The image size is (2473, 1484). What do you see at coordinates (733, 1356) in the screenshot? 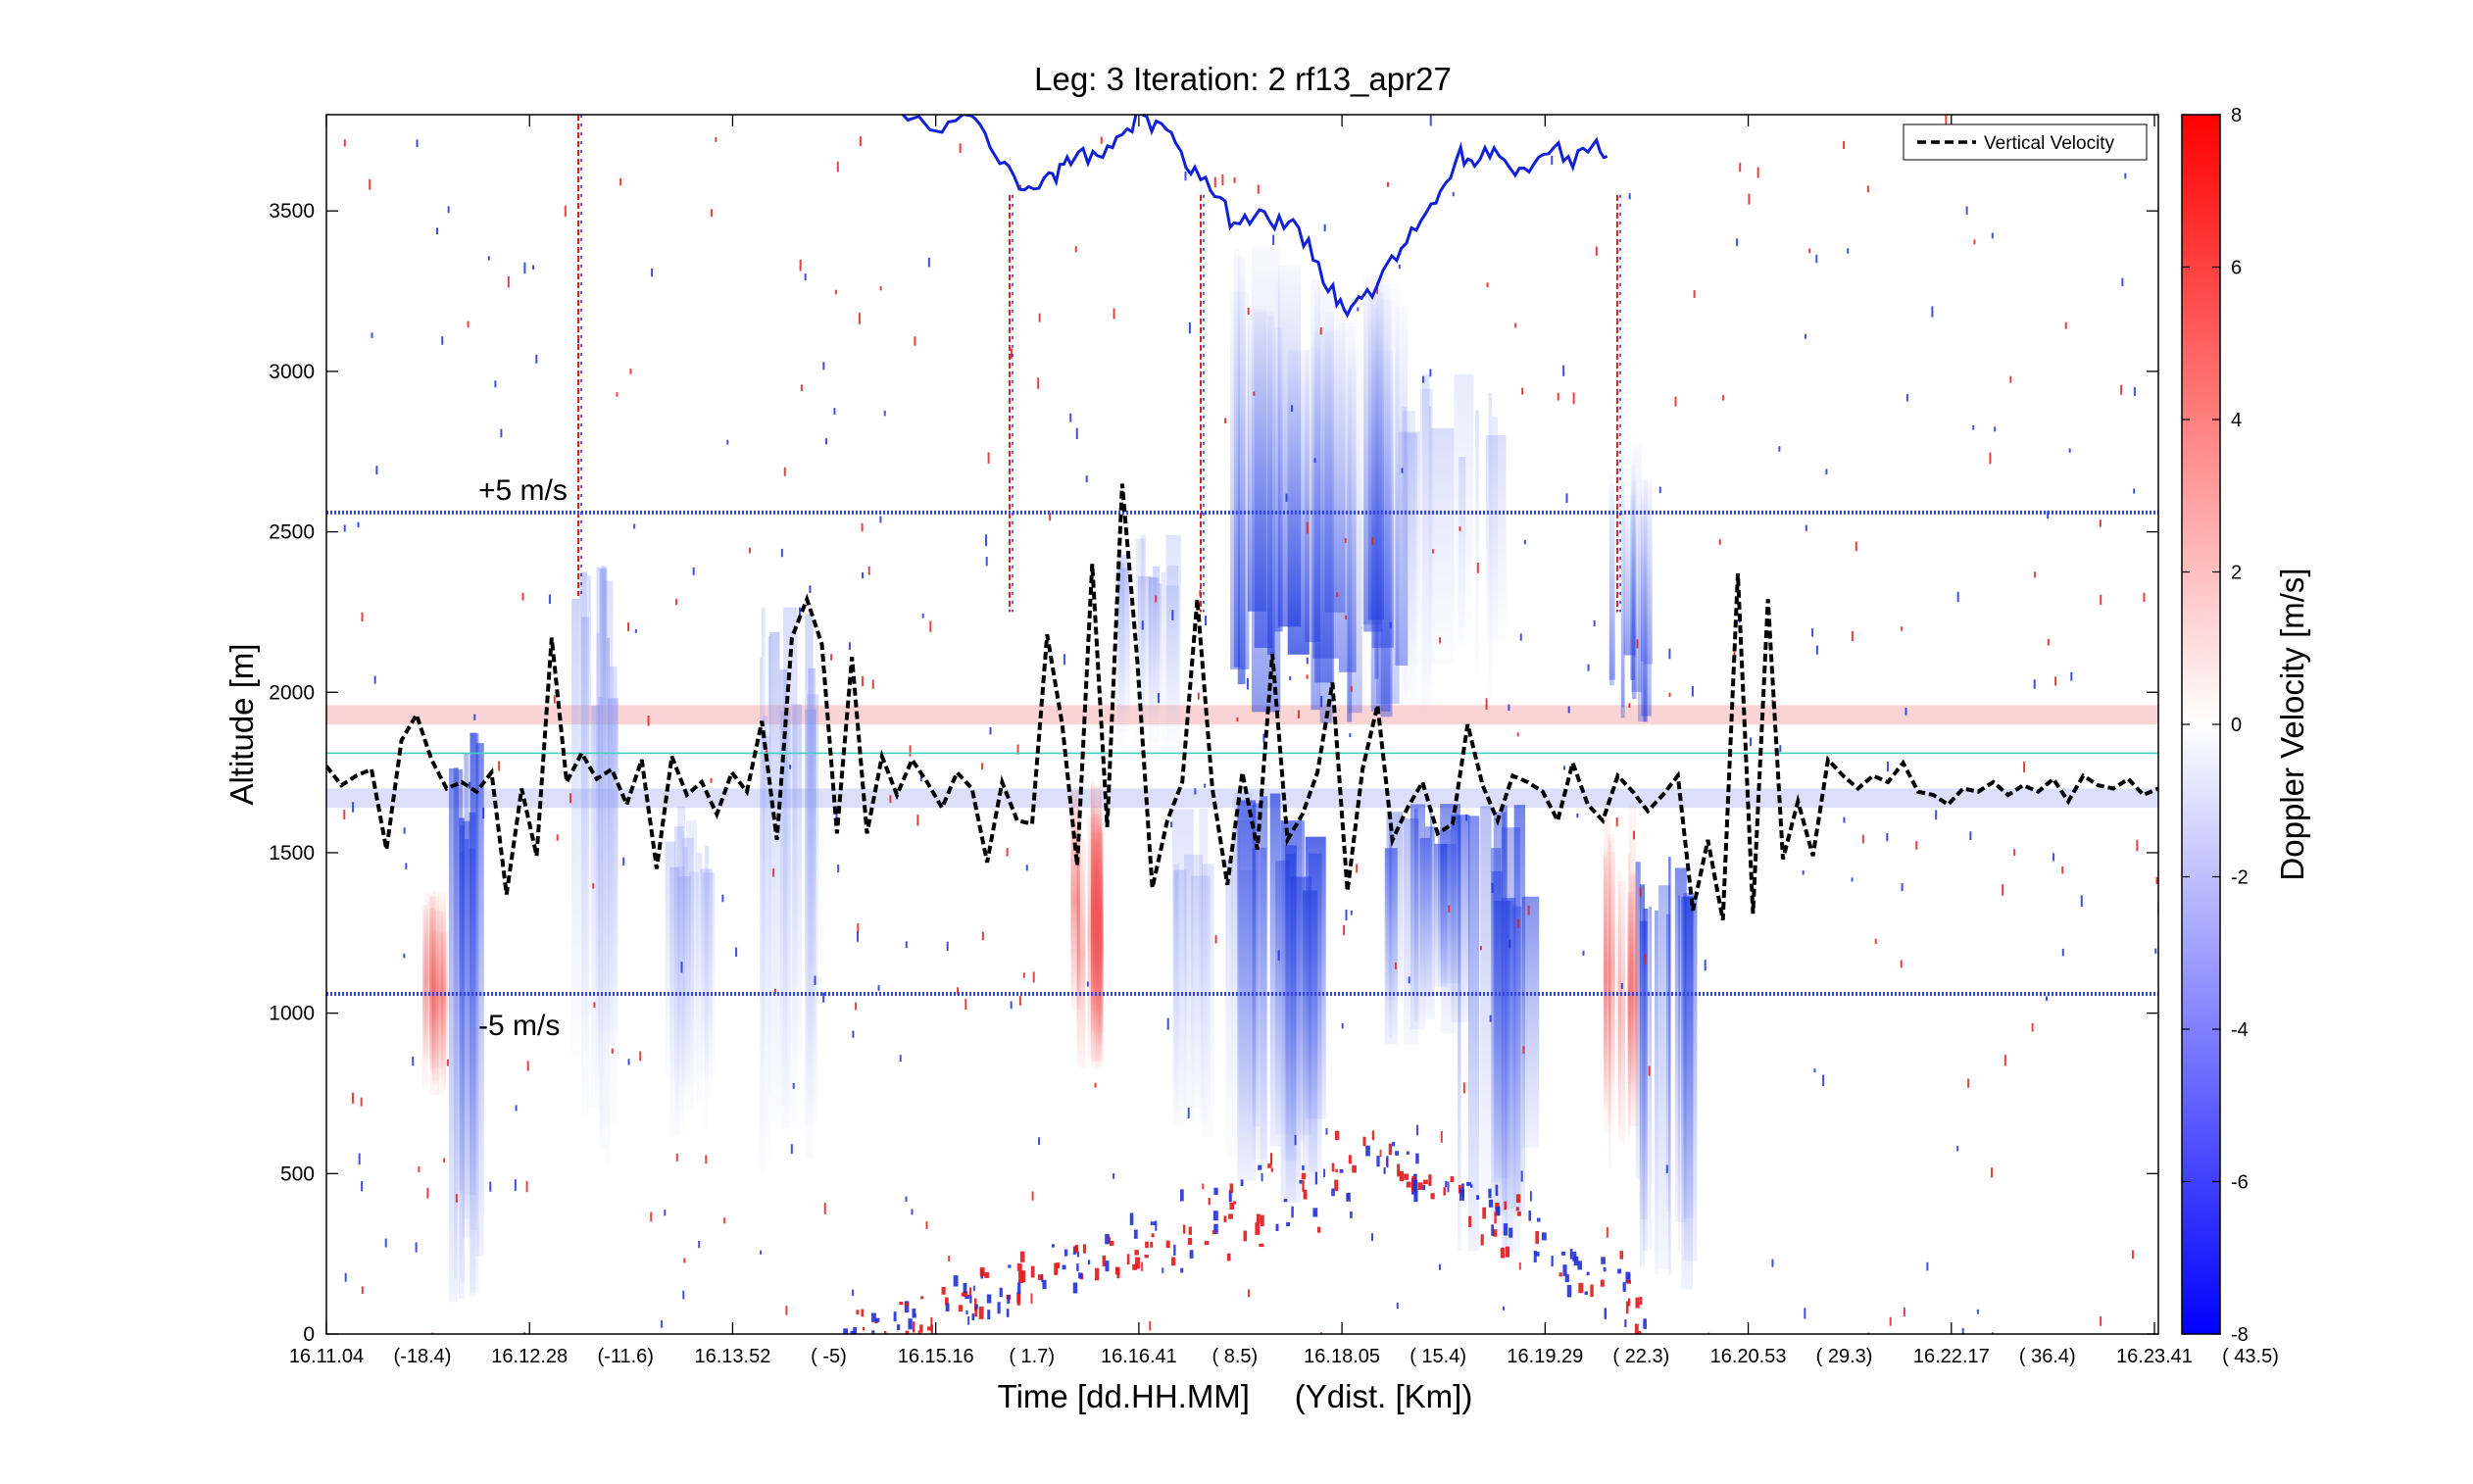
I see `x-tick-label-2: 16.13.52` at bounding box center [733, 1356].